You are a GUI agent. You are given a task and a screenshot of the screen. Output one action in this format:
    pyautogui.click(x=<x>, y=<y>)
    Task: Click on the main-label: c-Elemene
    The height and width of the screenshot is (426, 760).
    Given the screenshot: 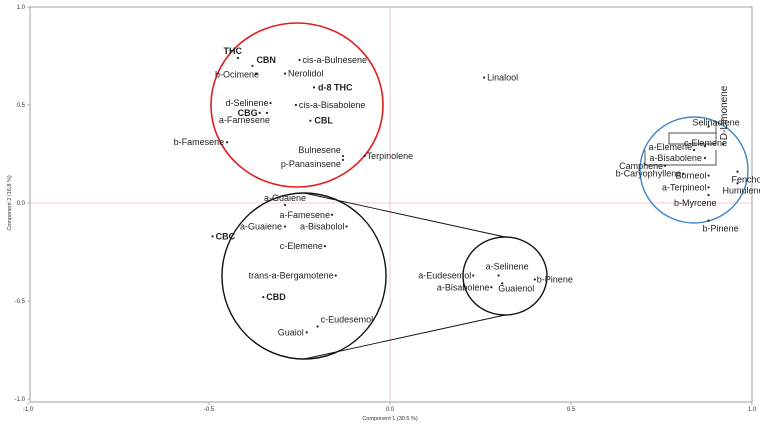 What is the action you would take?
    pyautogui.click(x=705, y=143)
    